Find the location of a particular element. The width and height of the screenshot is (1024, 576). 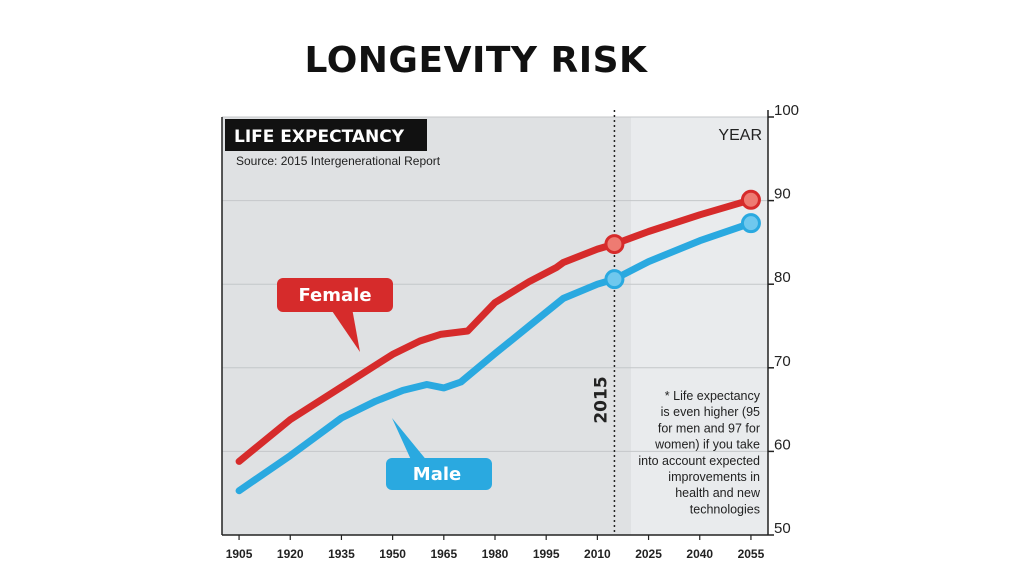

y-tick-label: 100 is located at coordinates (786, 110).